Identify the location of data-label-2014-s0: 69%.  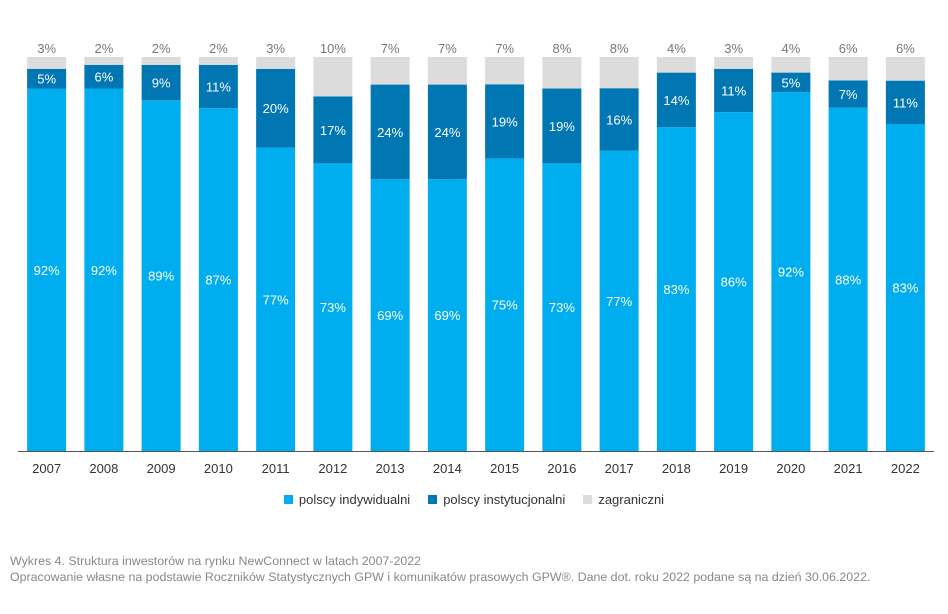
(447, 315).